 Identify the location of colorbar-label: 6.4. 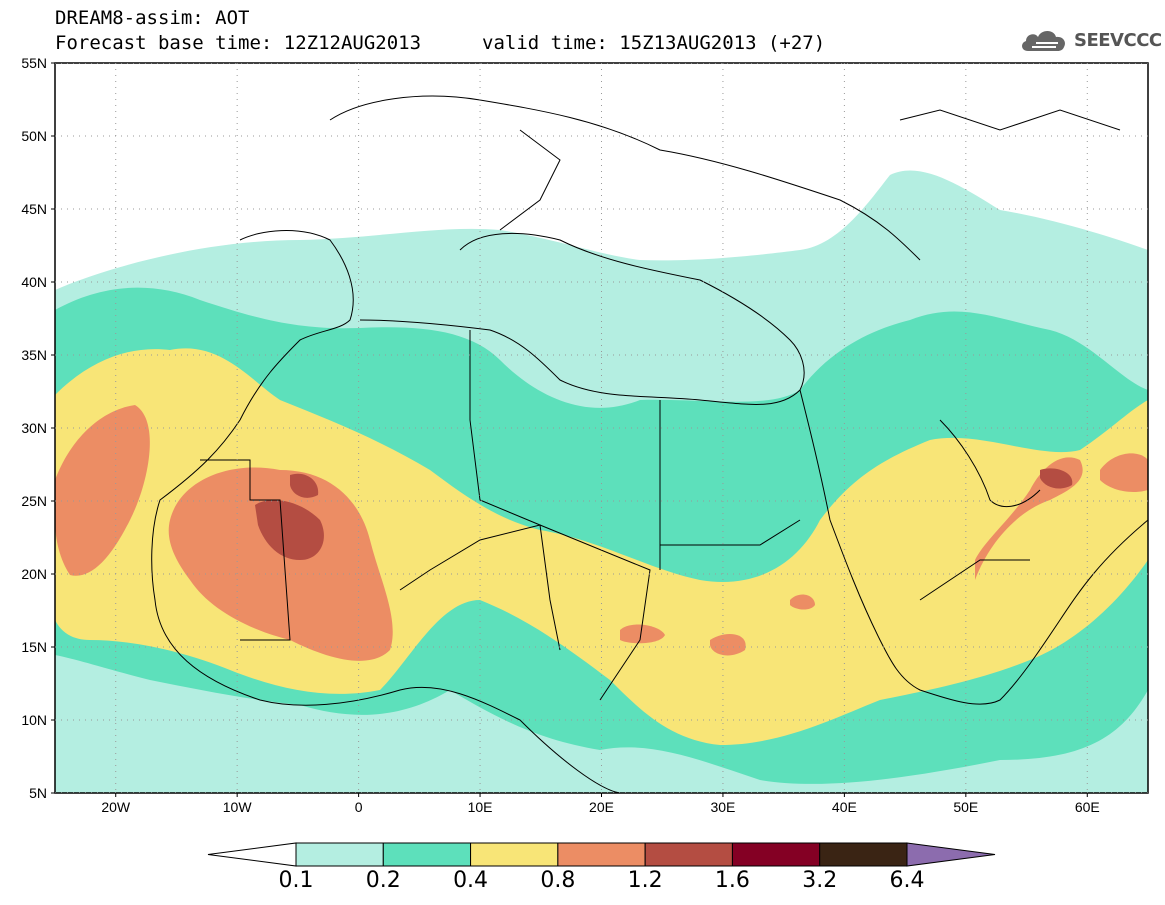
(907, 880).